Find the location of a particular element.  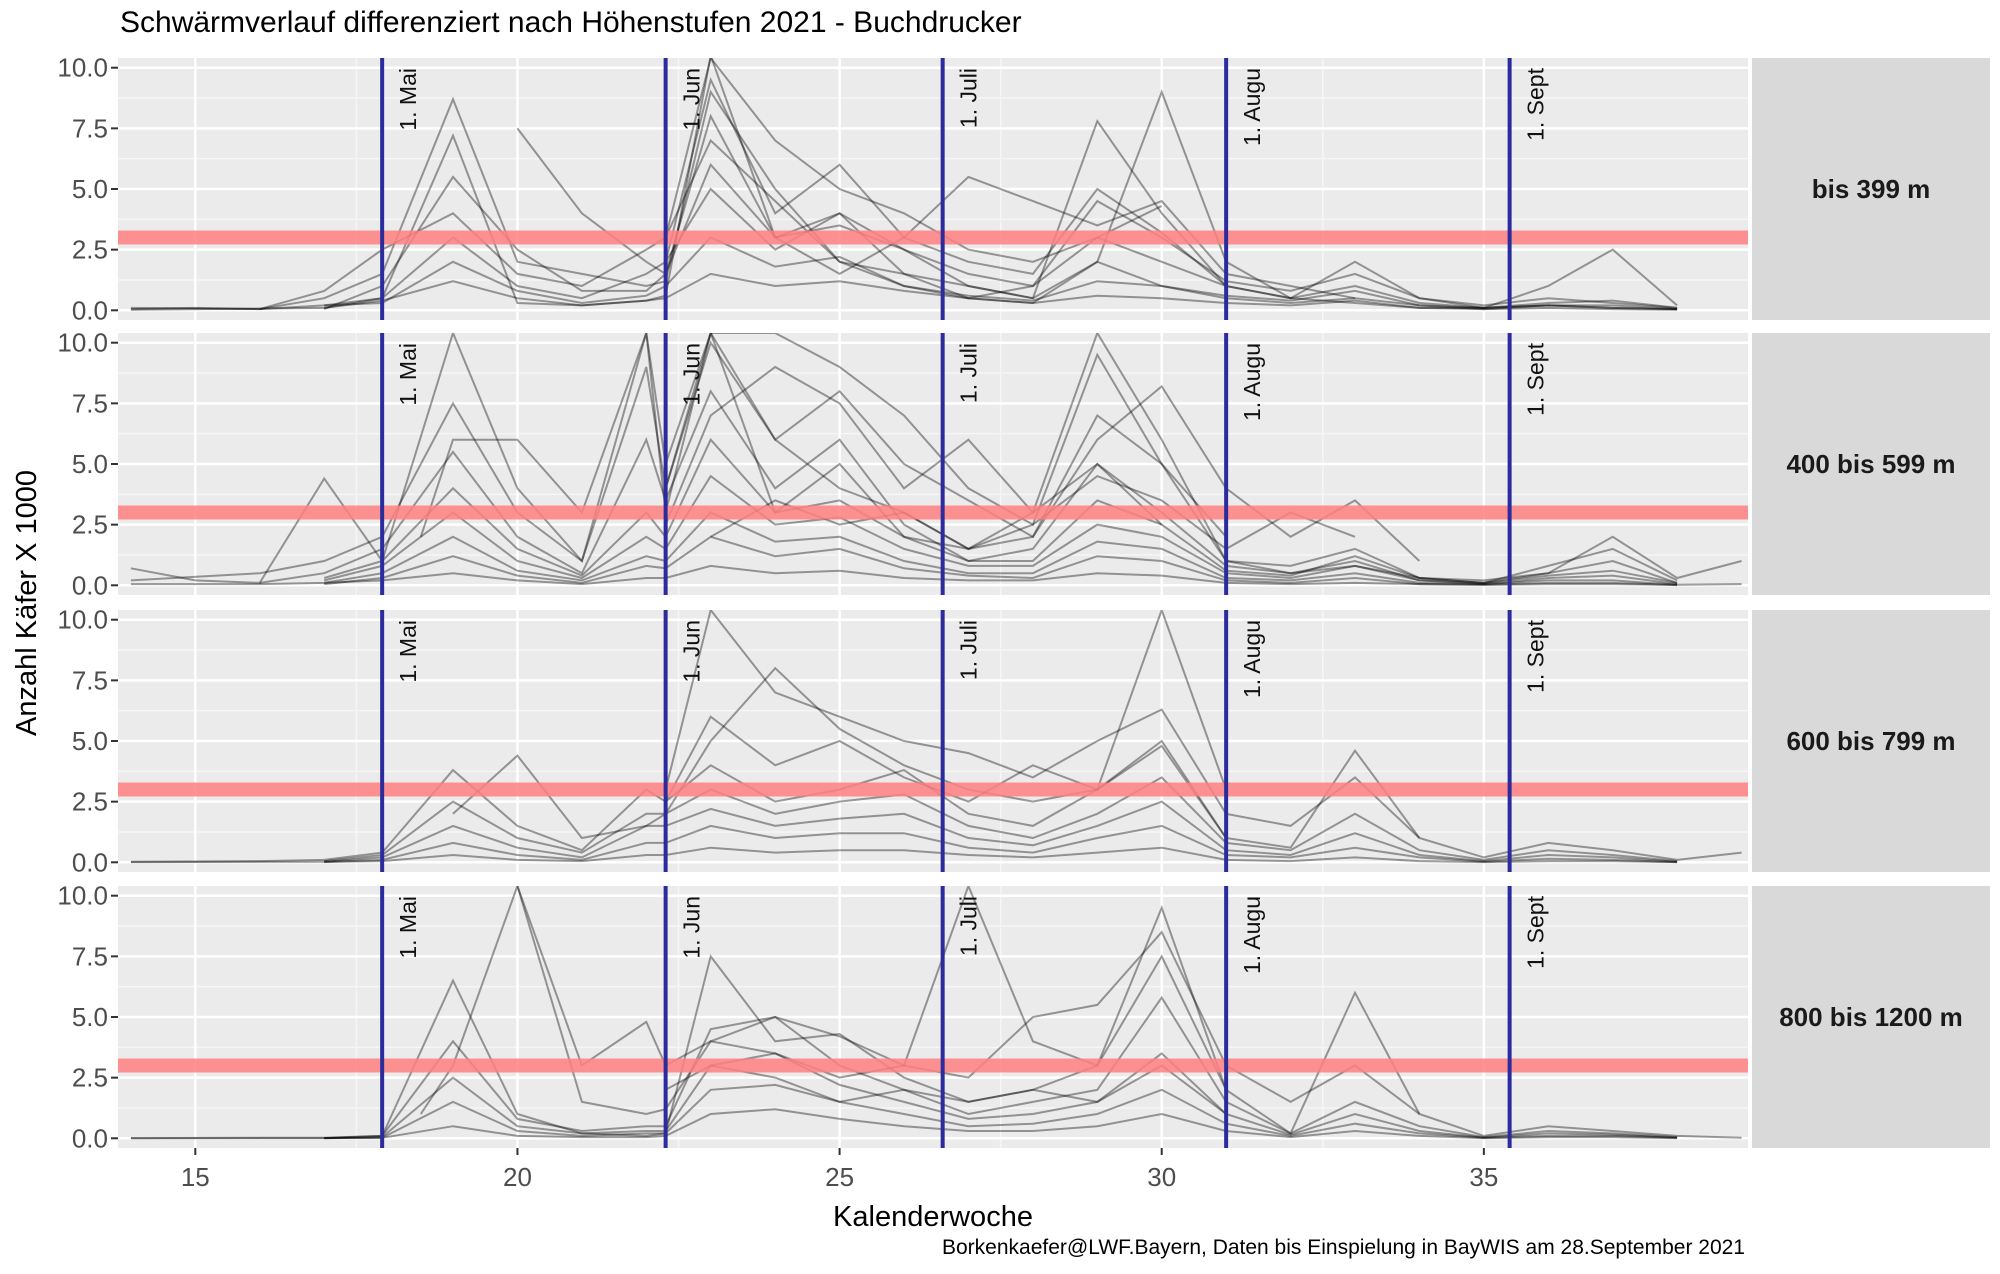

x-tick-label: 25 is located at coordinates (839, 1177).